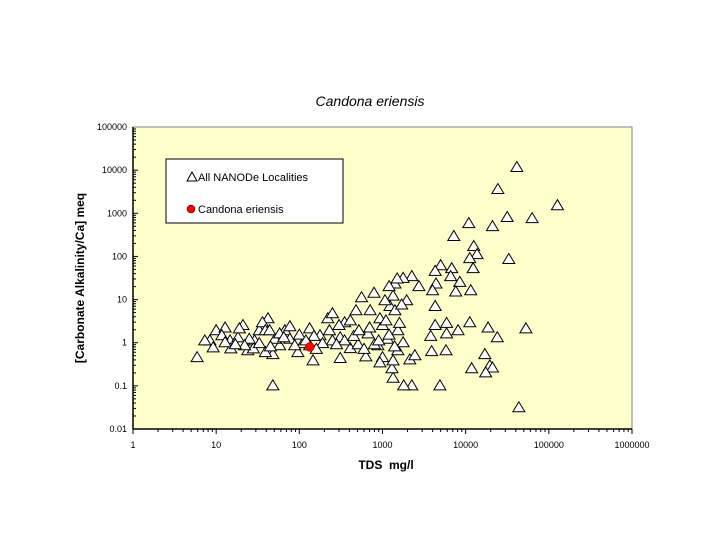 The height and width of the screenshot is (545, 720). I want to click on legend-label-all-localities: All NANODe Localities, so click(253, 178).